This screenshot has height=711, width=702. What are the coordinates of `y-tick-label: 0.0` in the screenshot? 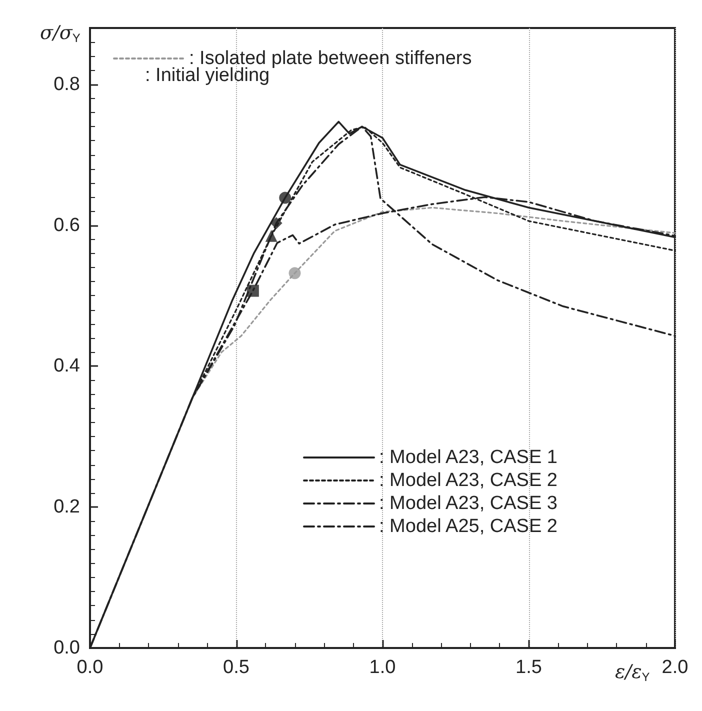 It's located at (67, 648).